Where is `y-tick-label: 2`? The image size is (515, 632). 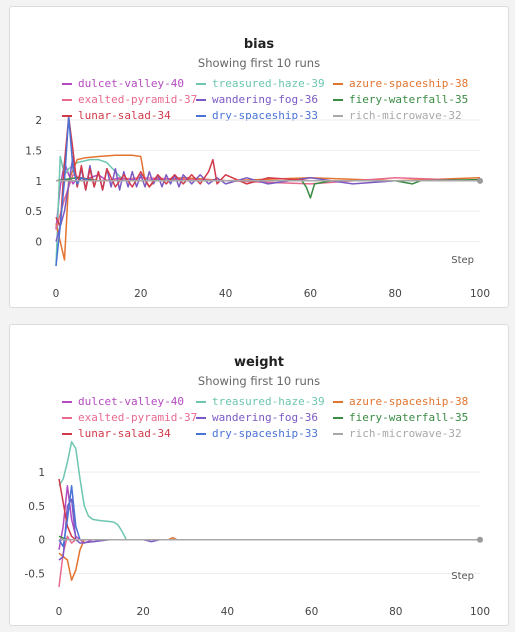
y-tick-label: 2 is located at coordinates (38, 121).